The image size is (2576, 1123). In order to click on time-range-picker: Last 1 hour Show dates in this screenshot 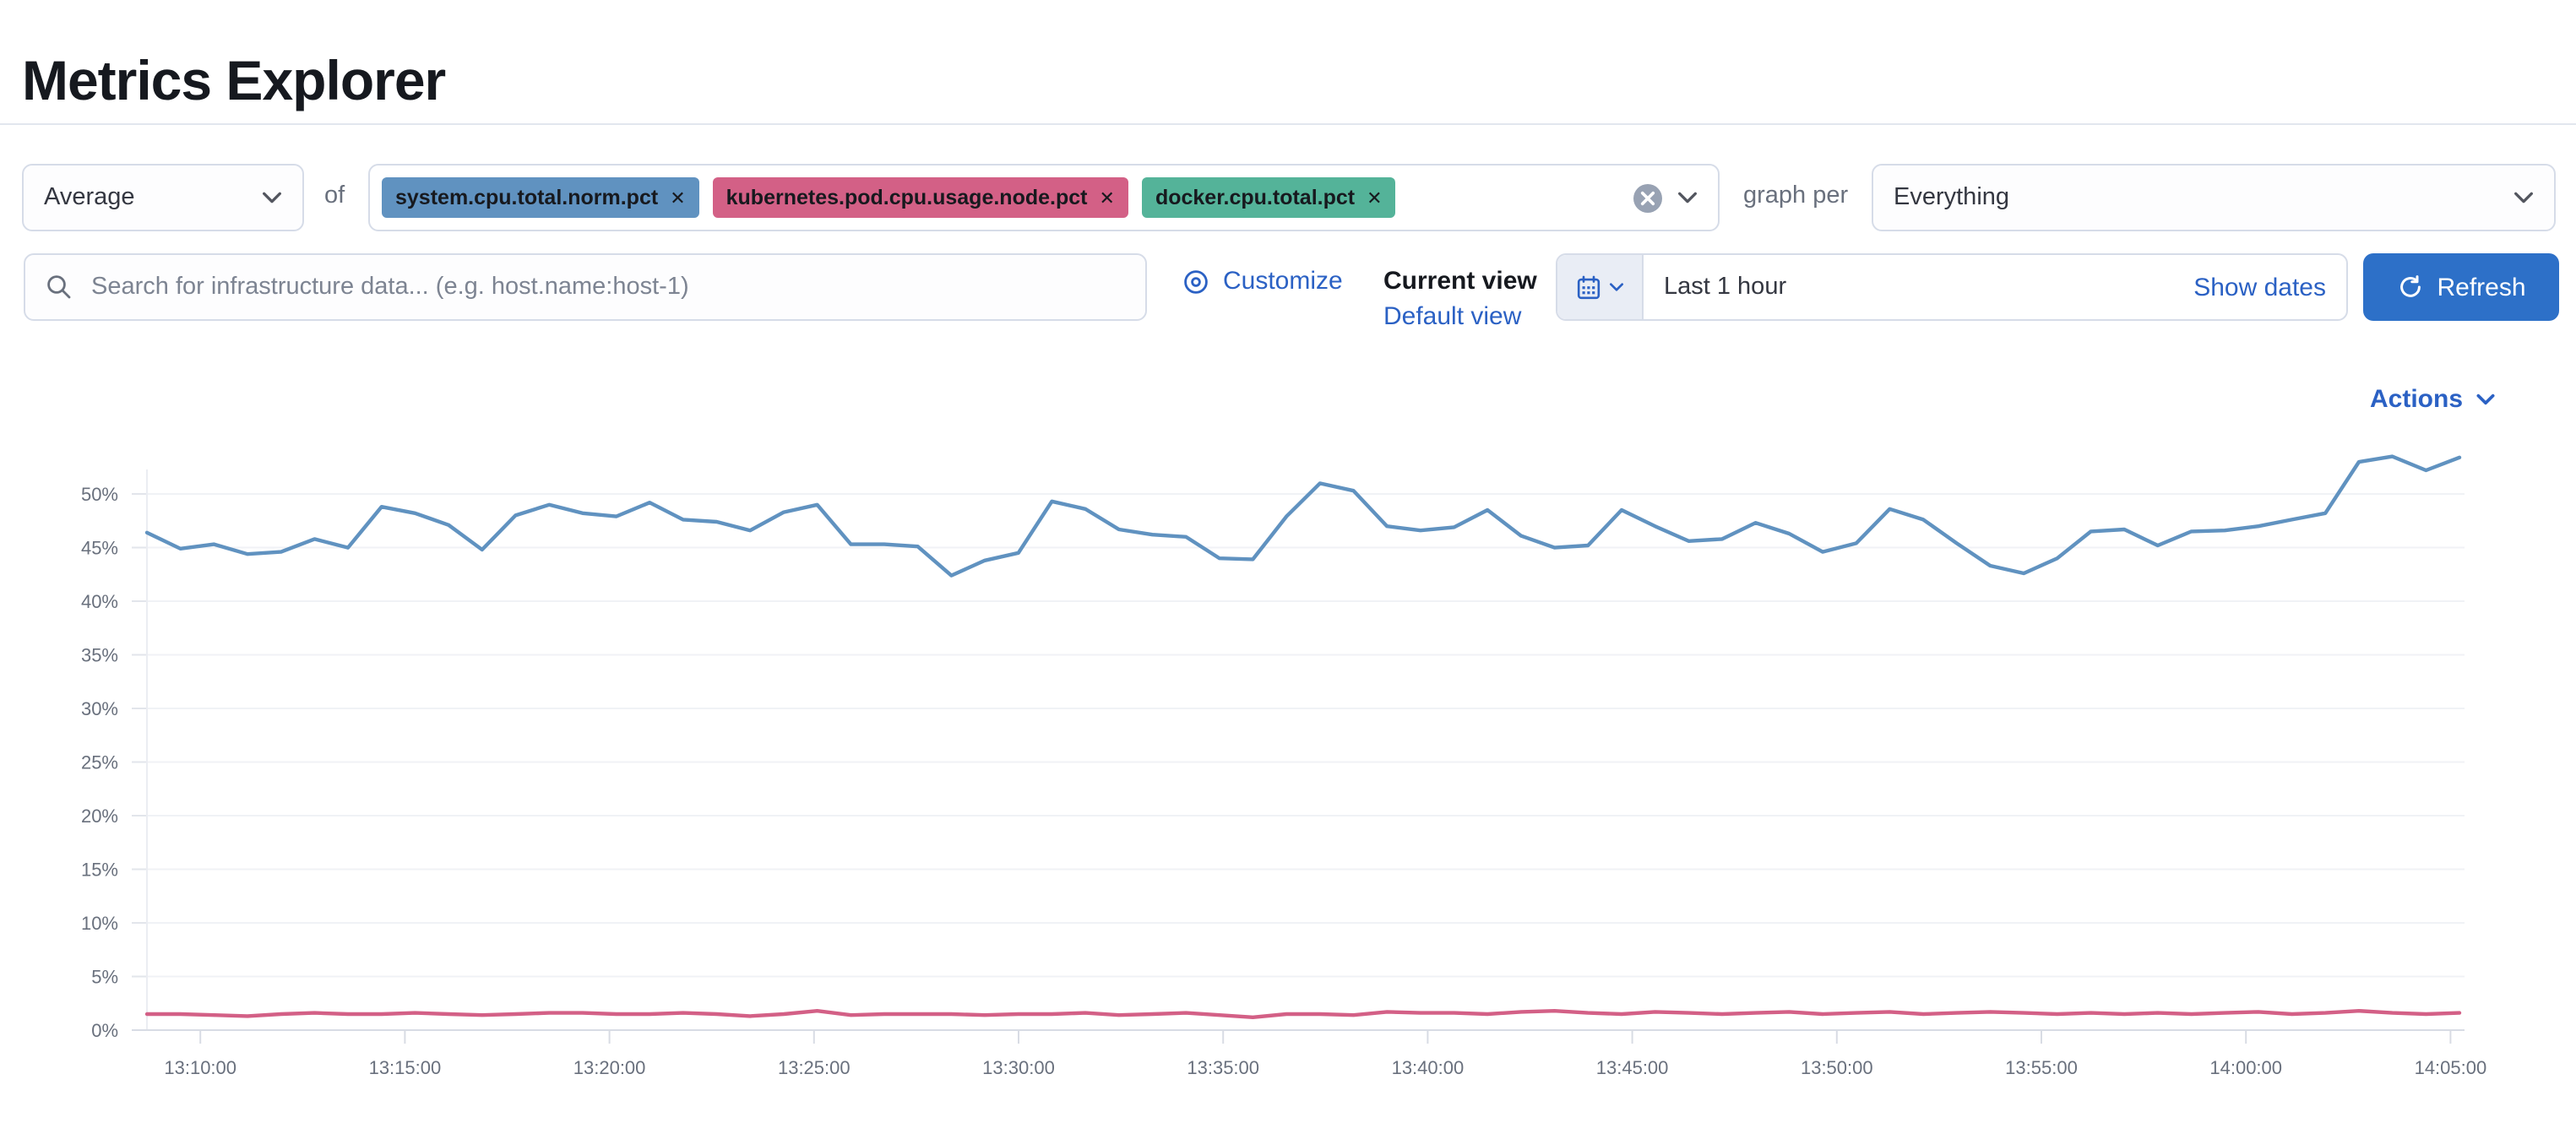, I will do `click(1952, 287)`.